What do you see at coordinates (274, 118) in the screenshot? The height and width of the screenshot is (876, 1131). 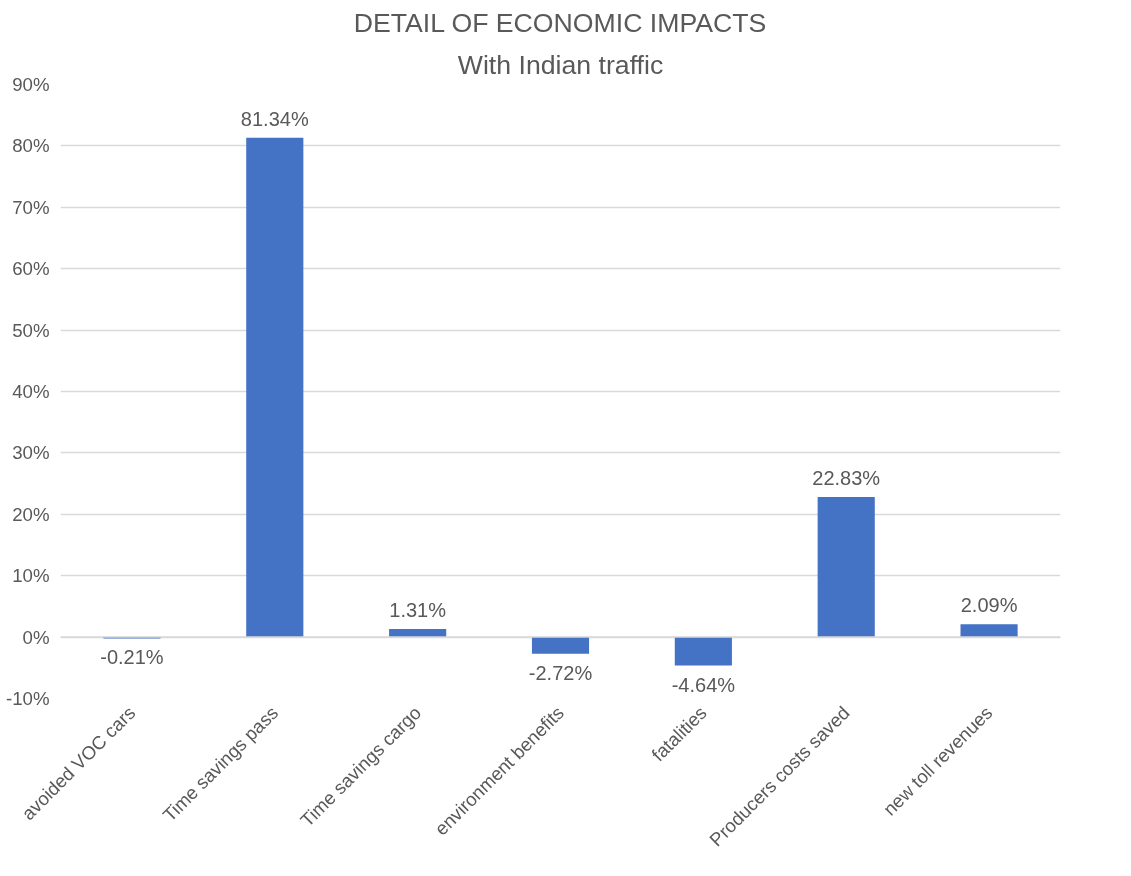 I see `data-label: 81.34%` at bounding box center [274, 118].